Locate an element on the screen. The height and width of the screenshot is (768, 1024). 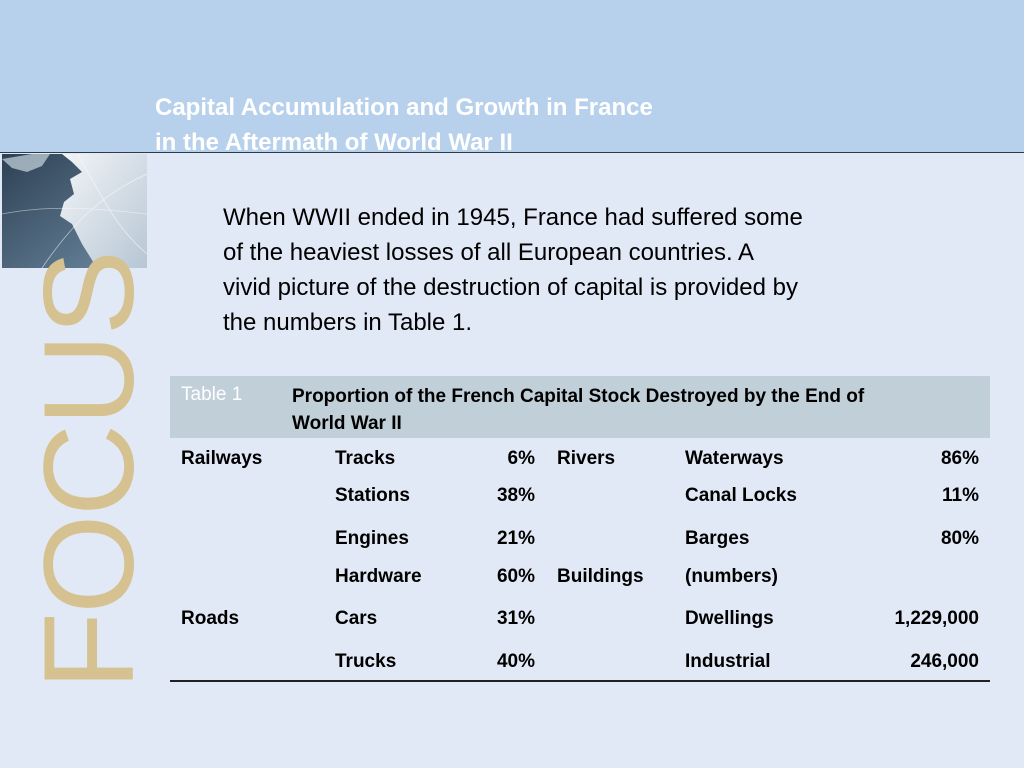
globe-image is located at coordinates (74, 211).